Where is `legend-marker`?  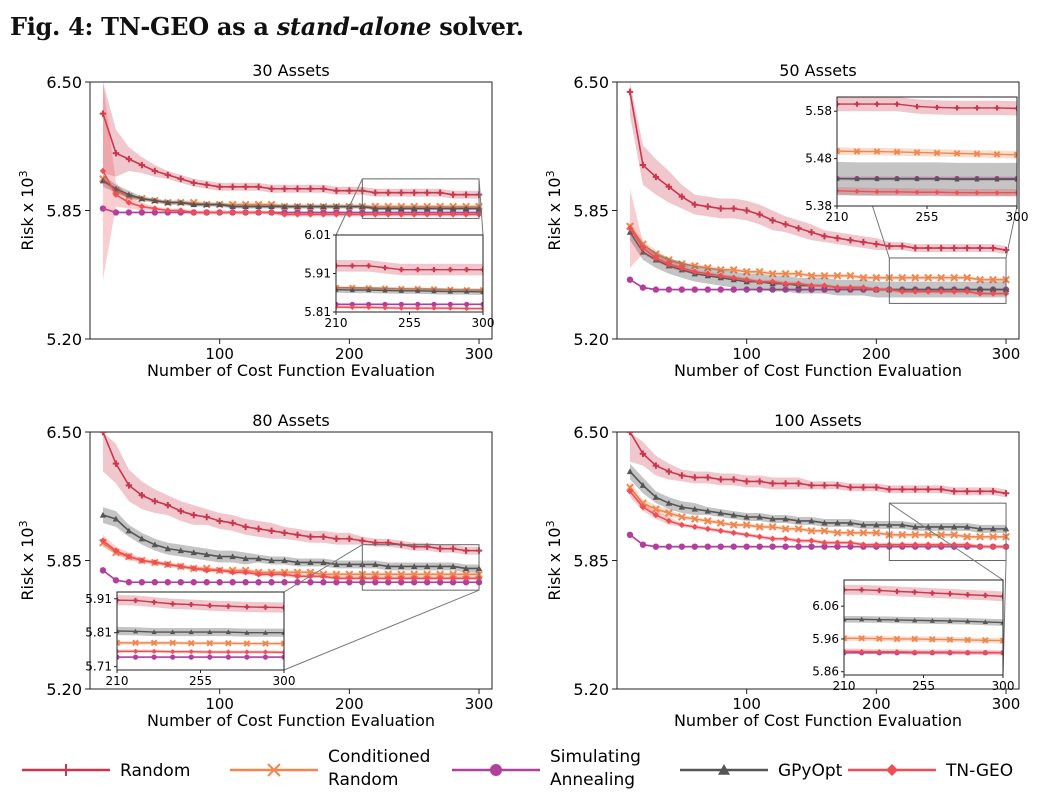
legend-marker is located at coordinates (496, 770).